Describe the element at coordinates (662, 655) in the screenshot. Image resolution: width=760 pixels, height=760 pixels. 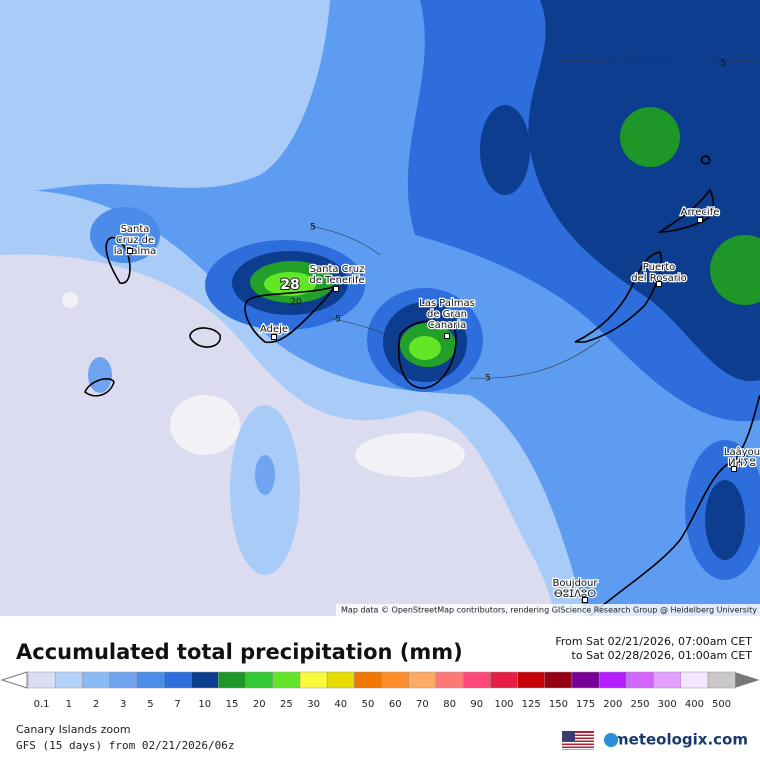
I see `date-to: to Sat 02/28/2026, 01:00am CET` at that location.